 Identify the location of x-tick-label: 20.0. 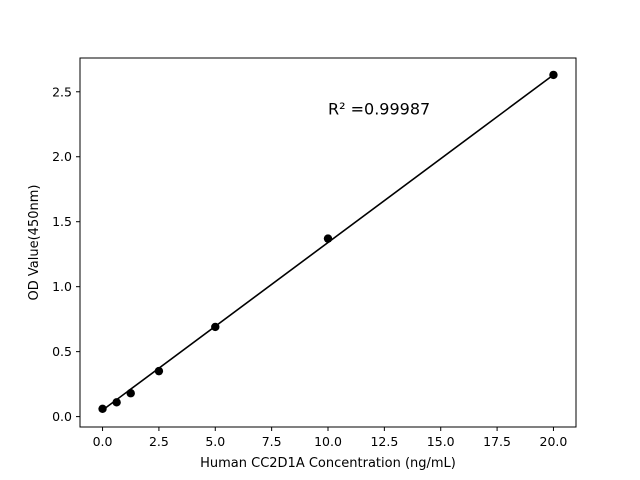
(554, 441).